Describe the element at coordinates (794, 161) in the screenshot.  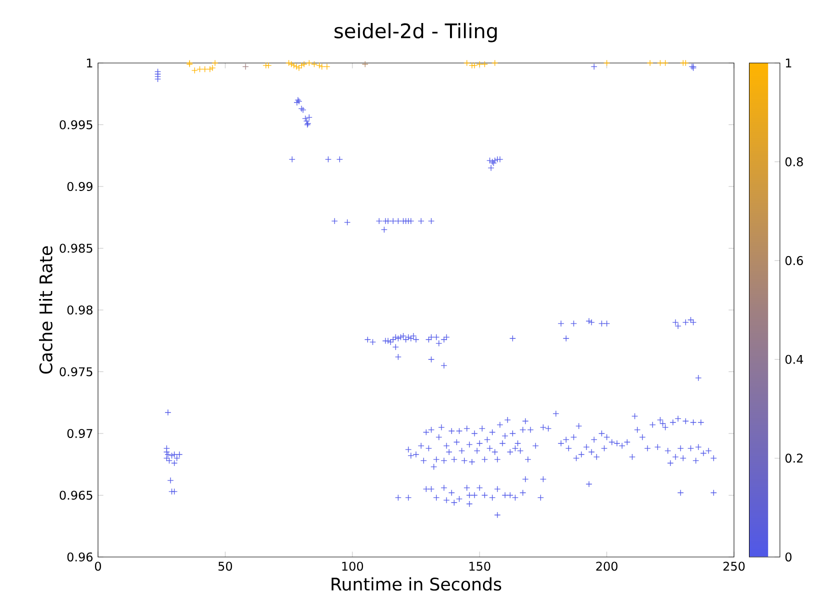
I see `color-bar-label: 0.8` at that location.